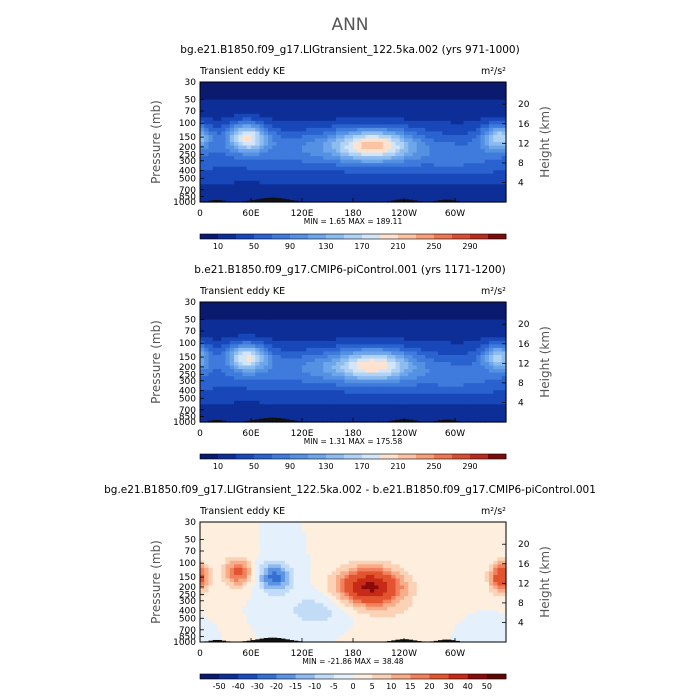 Image resolution: width=700 pixels, height=700 pixels. What do you see at coordinates (299, 236) in the screenshot?
I see `colorbar-swatch` at bounding box center [299, 236].